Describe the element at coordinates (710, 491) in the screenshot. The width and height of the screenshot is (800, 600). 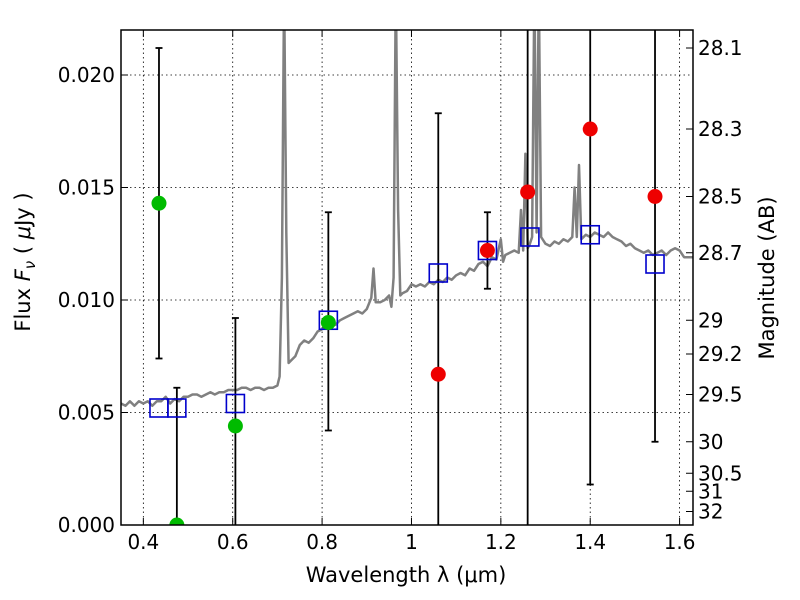
I see `y2-tick-label: 31` at that location.